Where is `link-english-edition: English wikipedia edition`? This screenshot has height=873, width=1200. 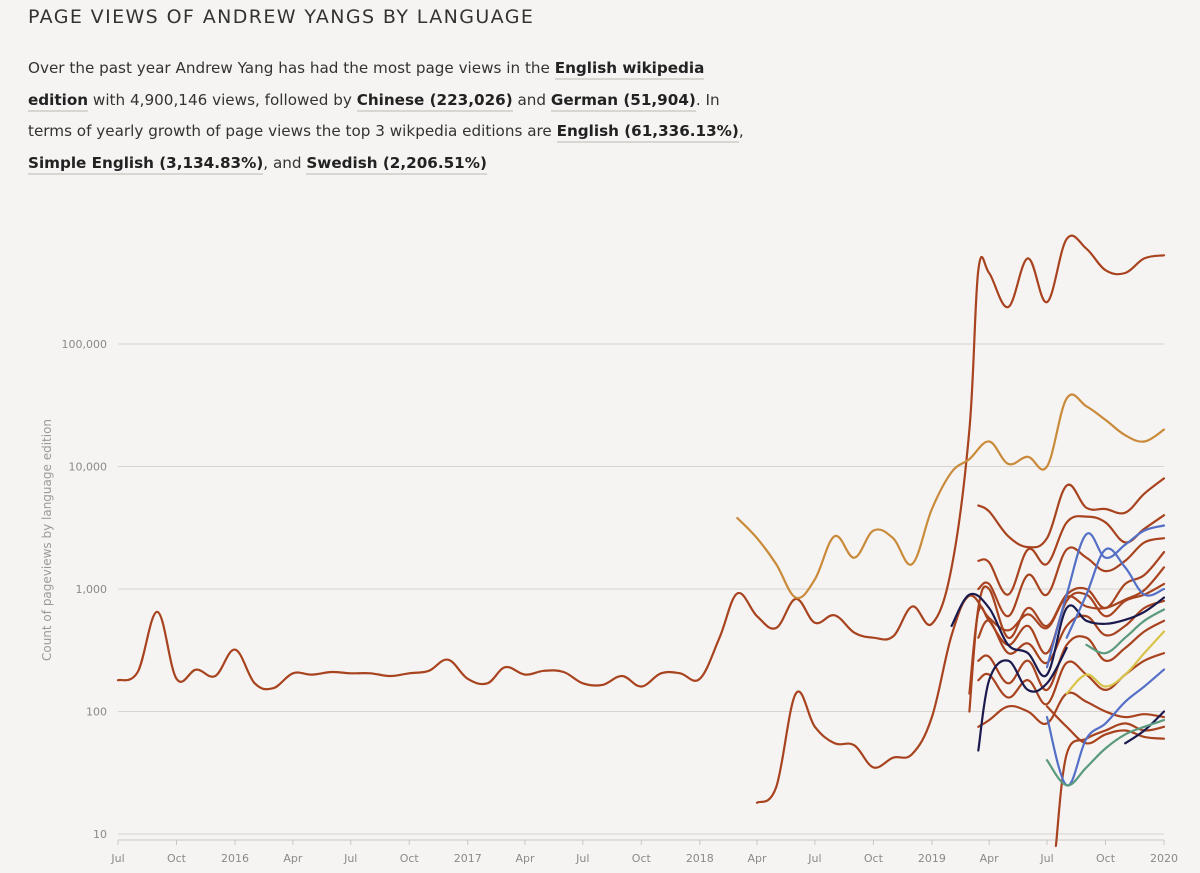 link-english-edition: English wikipedia edition is located at coordinates (366, 85).